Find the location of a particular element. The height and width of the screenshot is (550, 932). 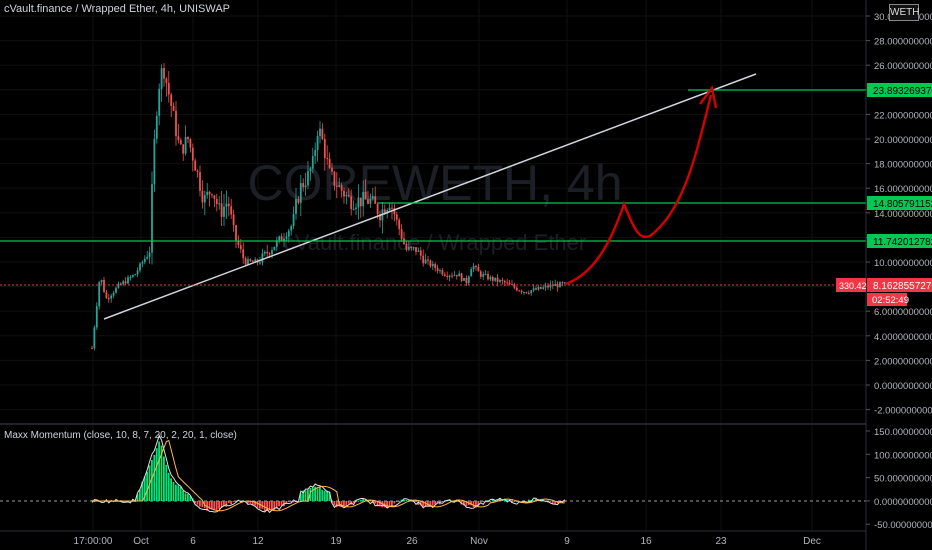

price-tick-label: 14.0000000000 is located at coordinates (903, 214).